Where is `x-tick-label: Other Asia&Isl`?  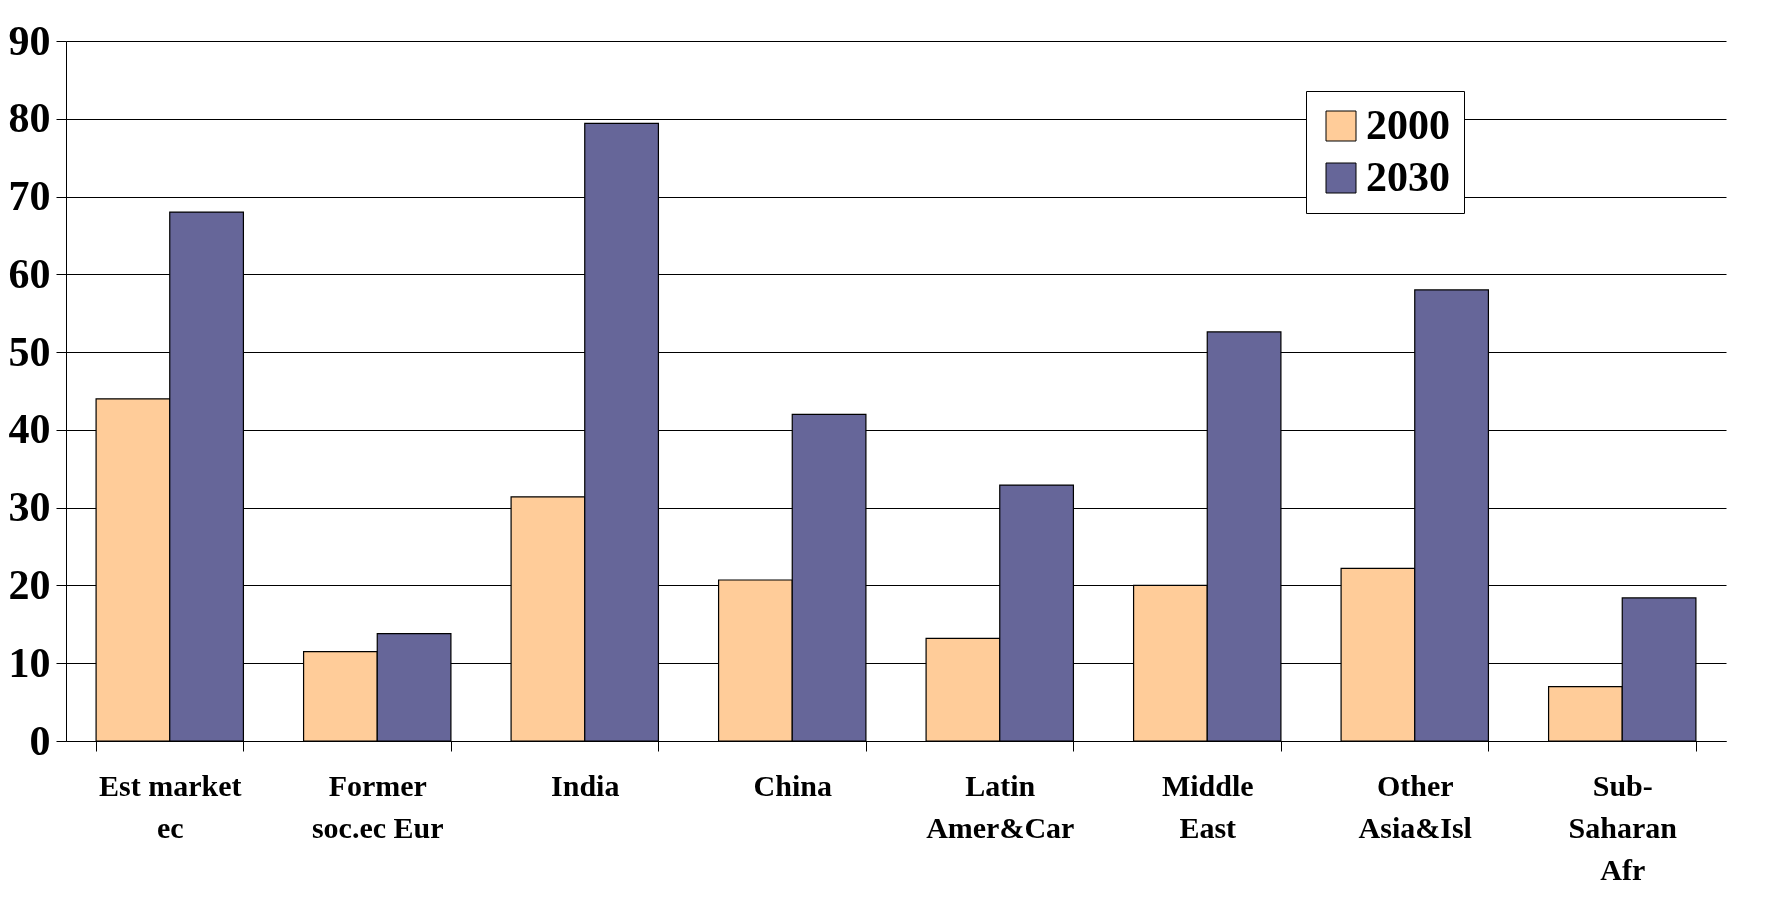
x-tick-label: Other Asia&Isl is located at coordinates (1415, 806).